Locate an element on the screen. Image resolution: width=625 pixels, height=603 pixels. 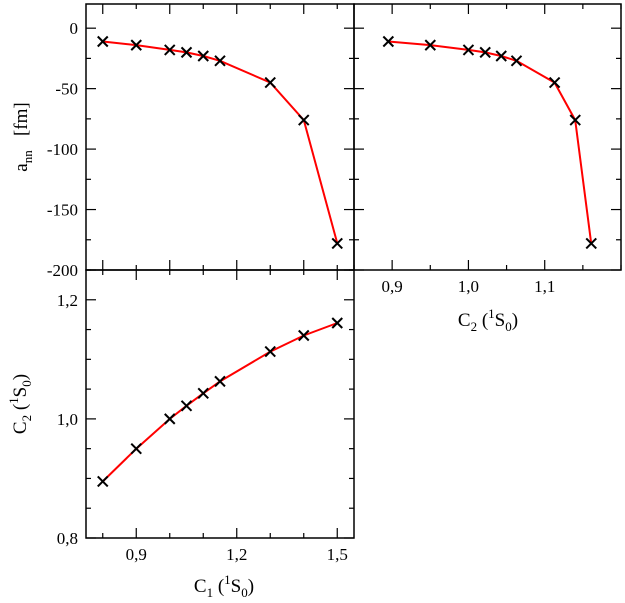
tl-y-tick-label: -100 is located at coordinates (62, 149).